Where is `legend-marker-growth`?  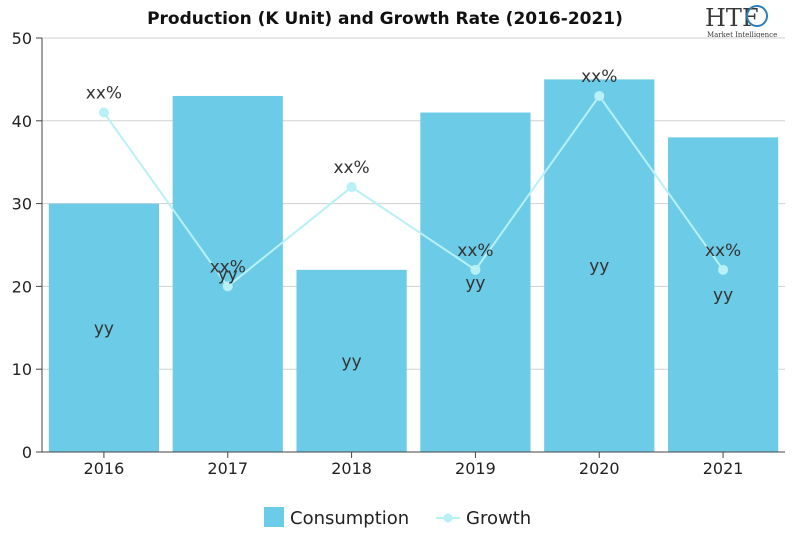 legend-marker-growth is located at coordinates (448, 518).